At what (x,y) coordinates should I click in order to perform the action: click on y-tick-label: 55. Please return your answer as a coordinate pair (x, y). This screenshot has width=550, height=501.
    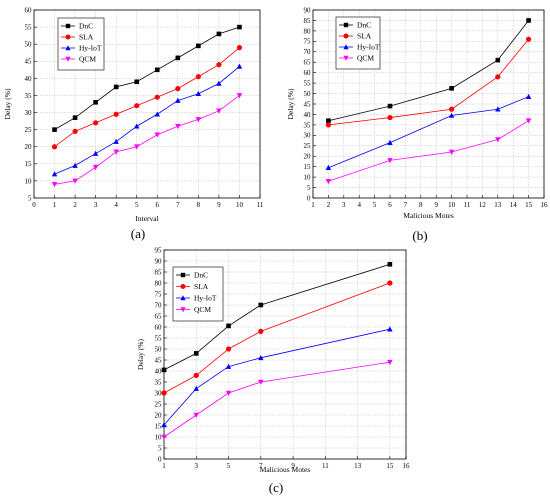
    Looking at the image, I should click on (308, 84).